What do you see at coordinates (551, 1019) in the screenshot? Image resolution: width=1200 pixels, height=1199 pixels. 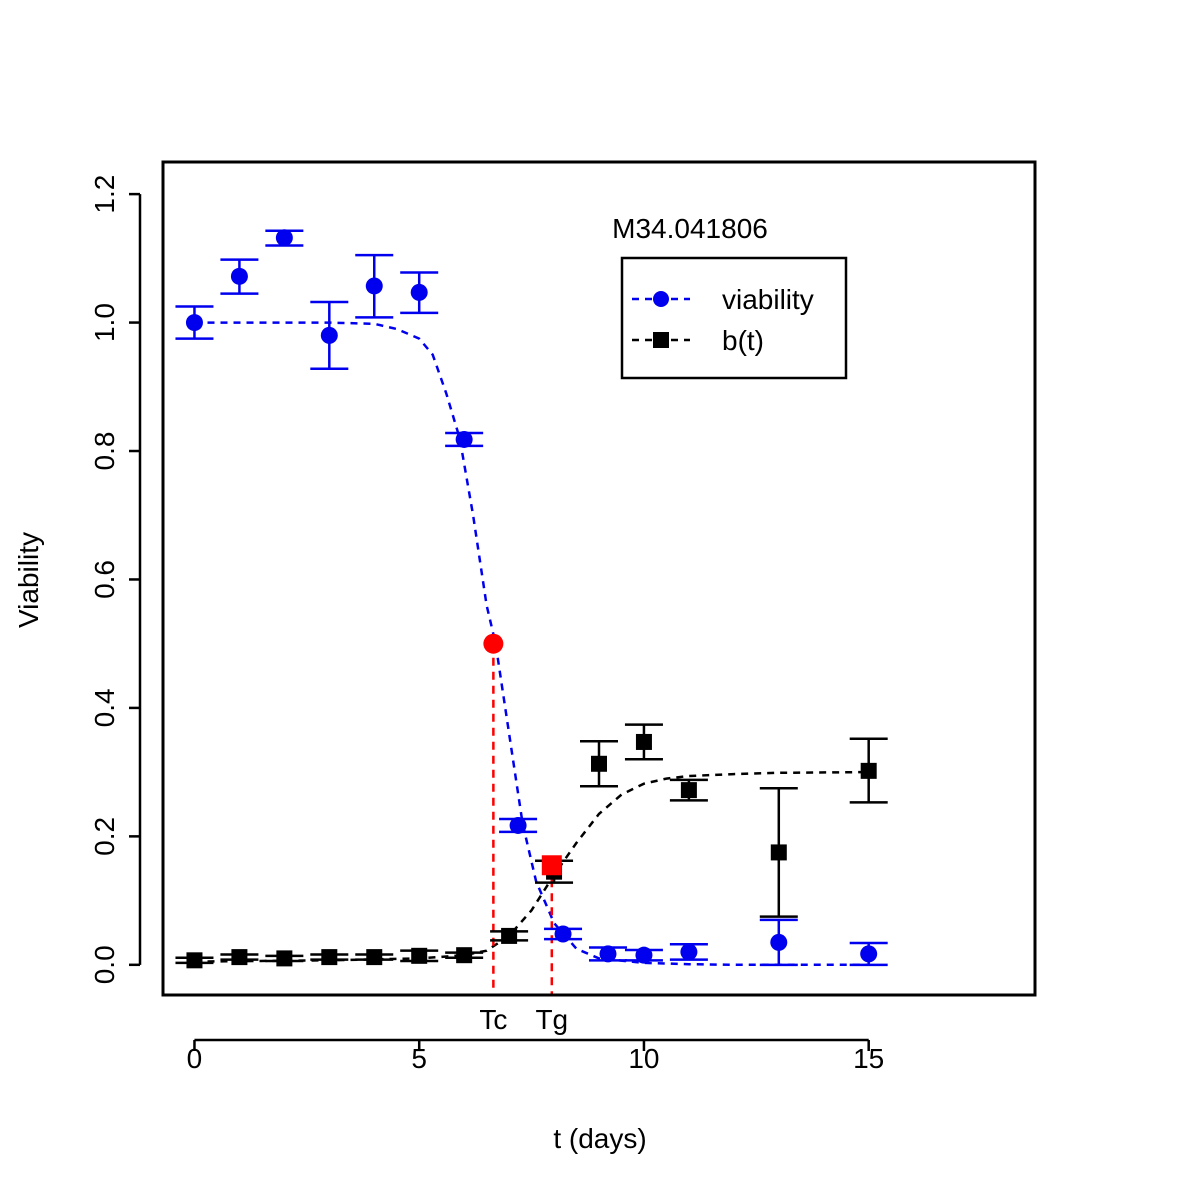 I see `threshold-label-tg: Tg` at bounding box center [551, 1019].